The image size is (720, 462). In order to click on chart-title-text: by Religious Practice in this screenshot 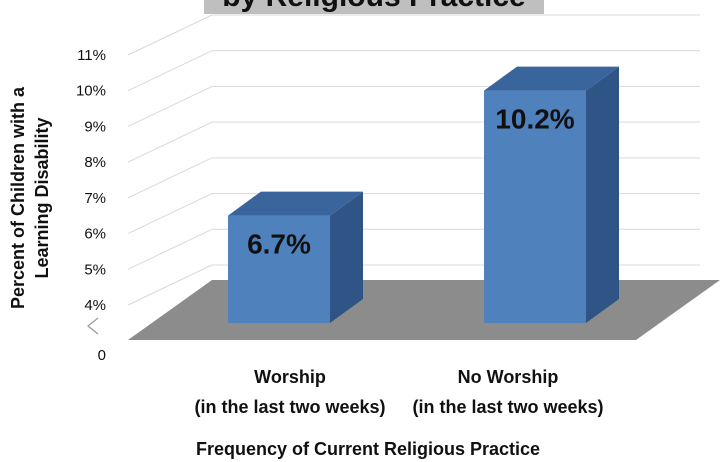, I will do `click(373, 6)`.